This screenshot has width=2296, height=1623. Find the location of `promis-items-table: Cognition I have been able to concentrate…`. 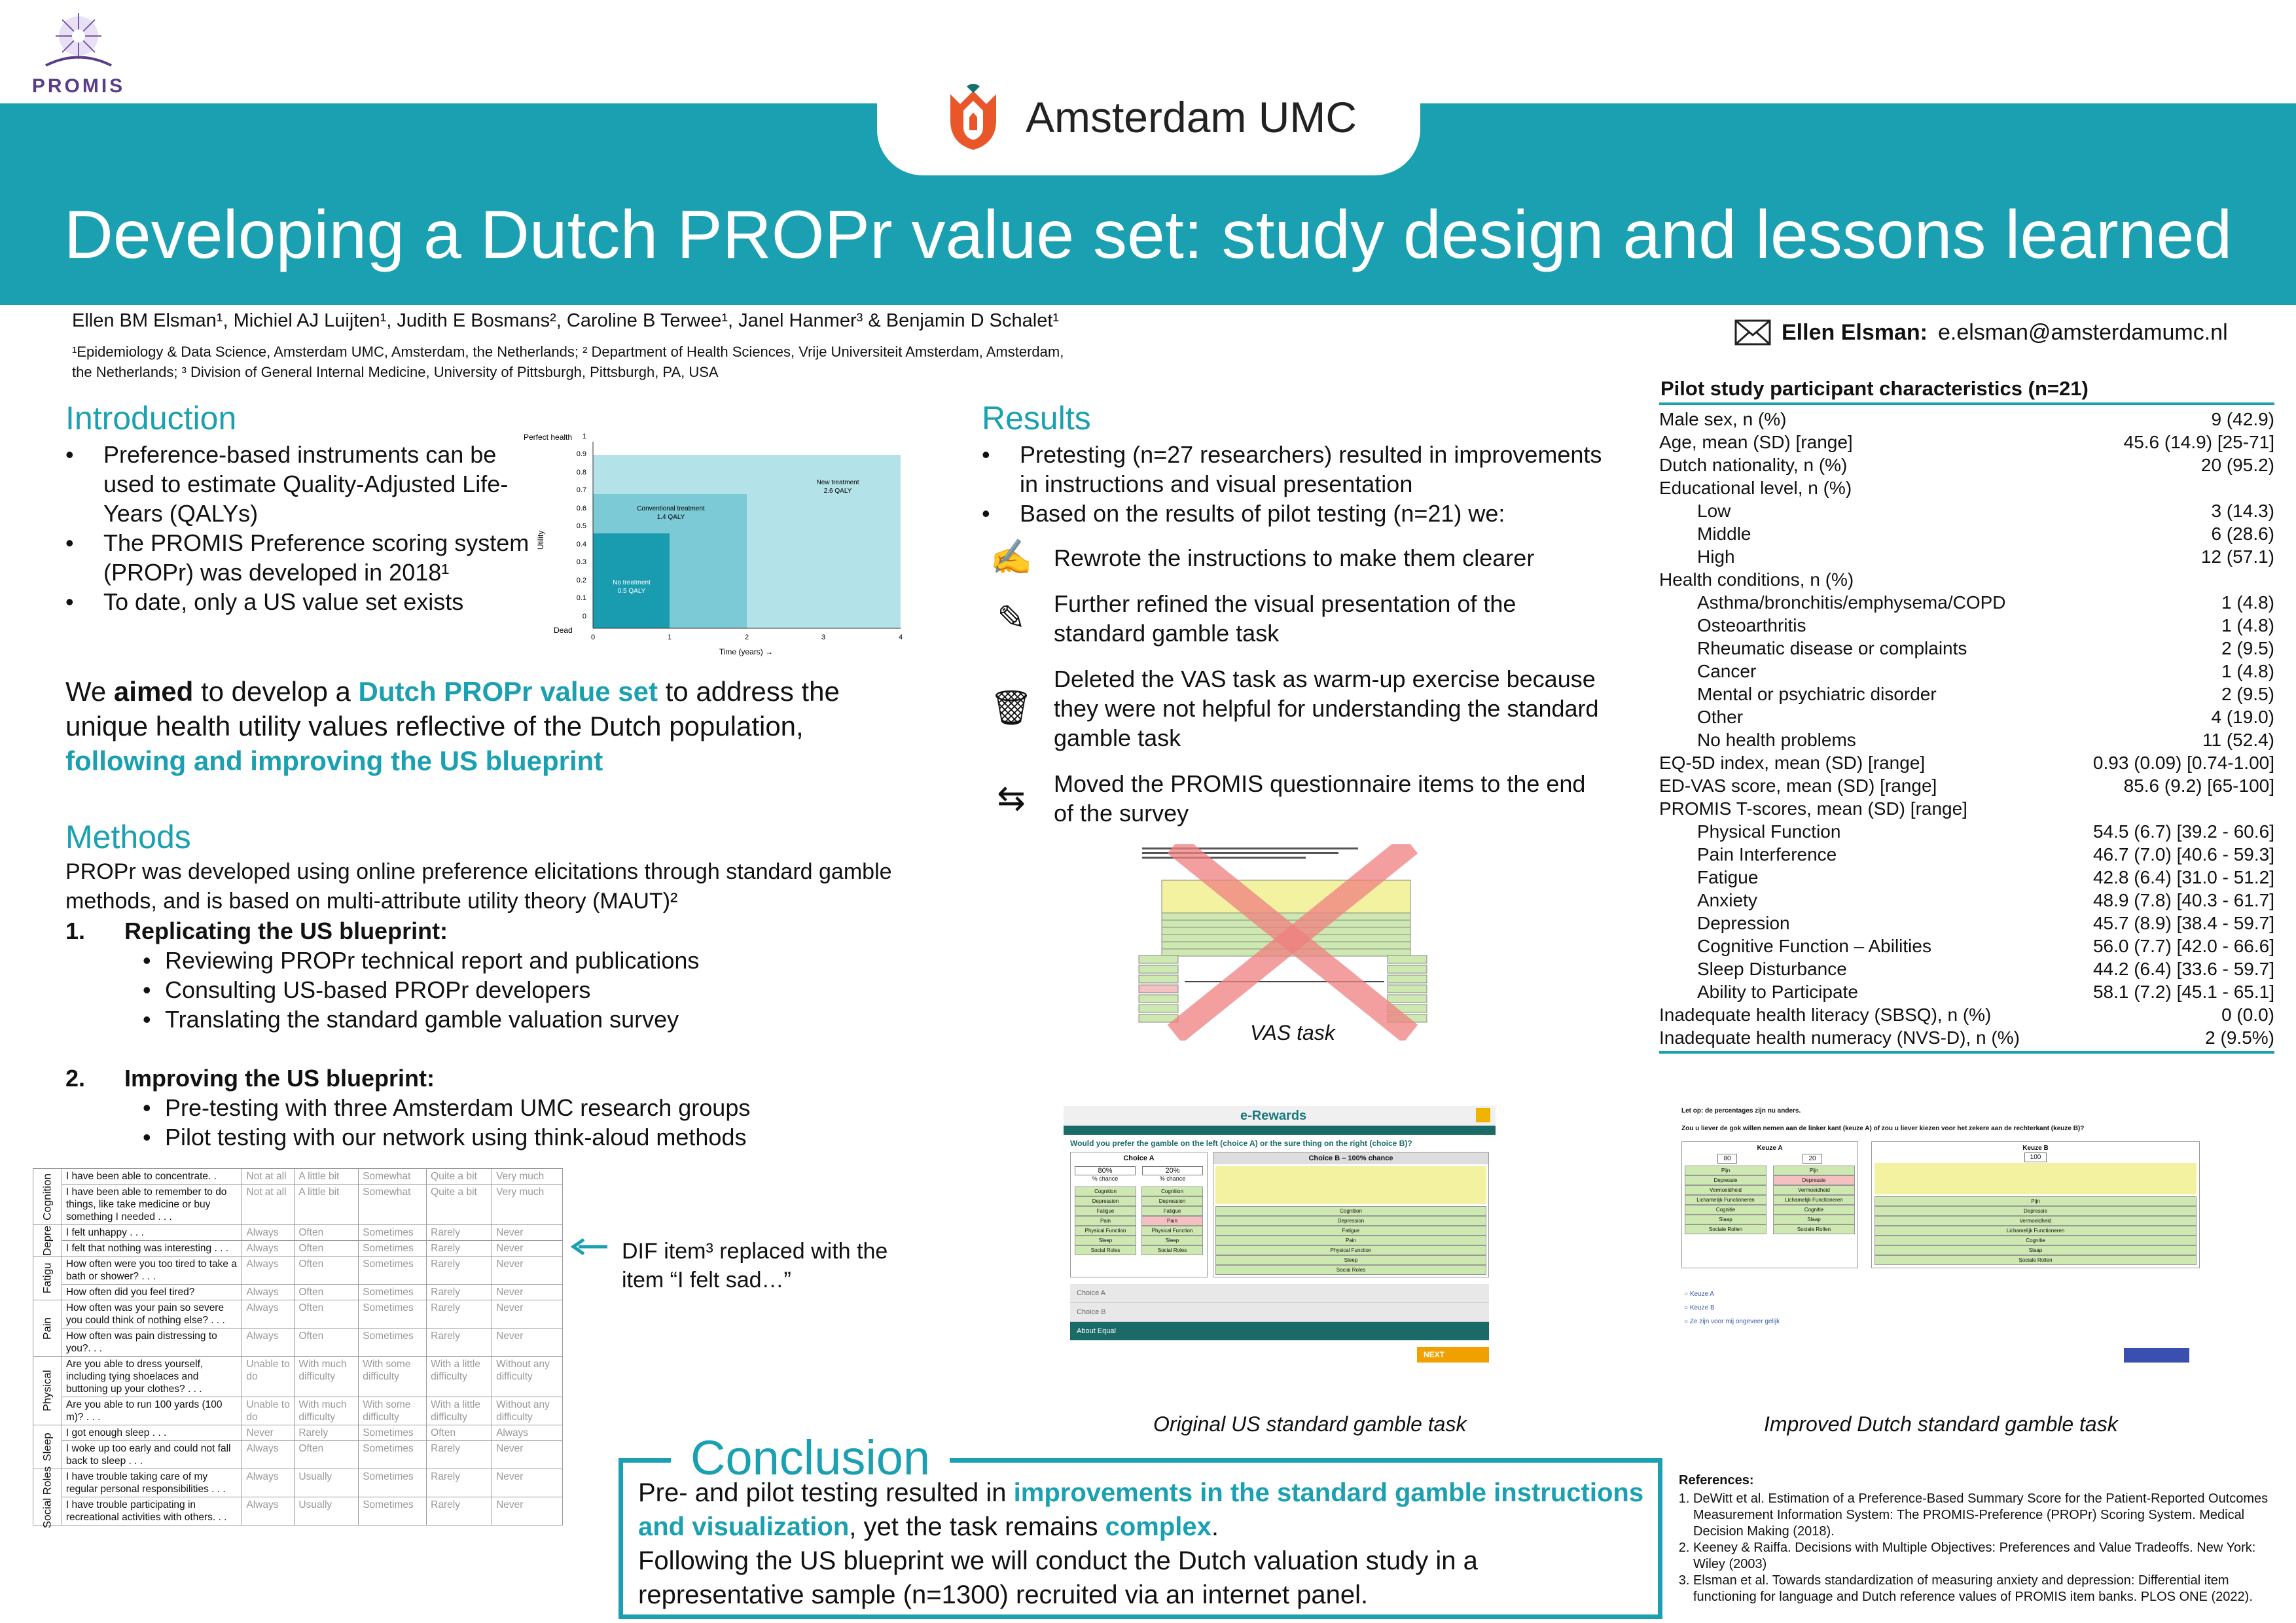

promis-items-table: Cognition I have been able to concentrate… is located at coordinates (298, 1348).